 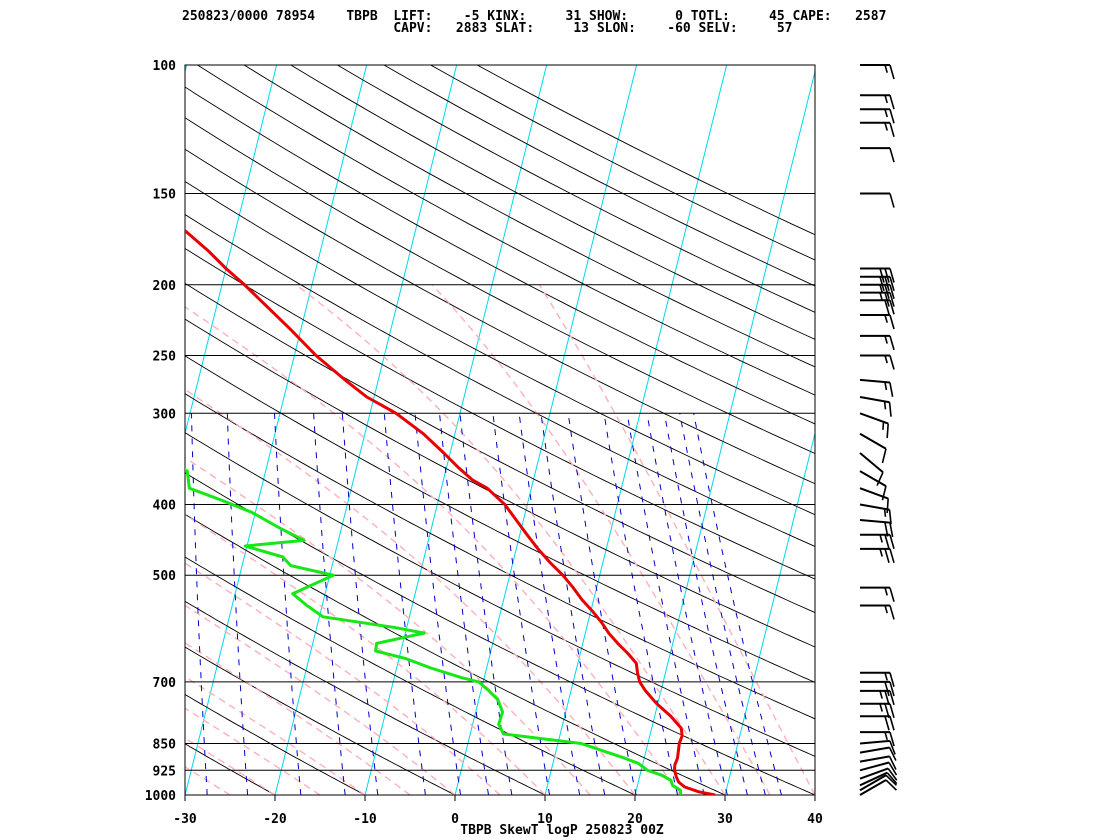 I want to click on header-line-2: CAPV: 2883 SLAT: 13 SLON: -60 SELV: 57, so click(x=487, y=28).